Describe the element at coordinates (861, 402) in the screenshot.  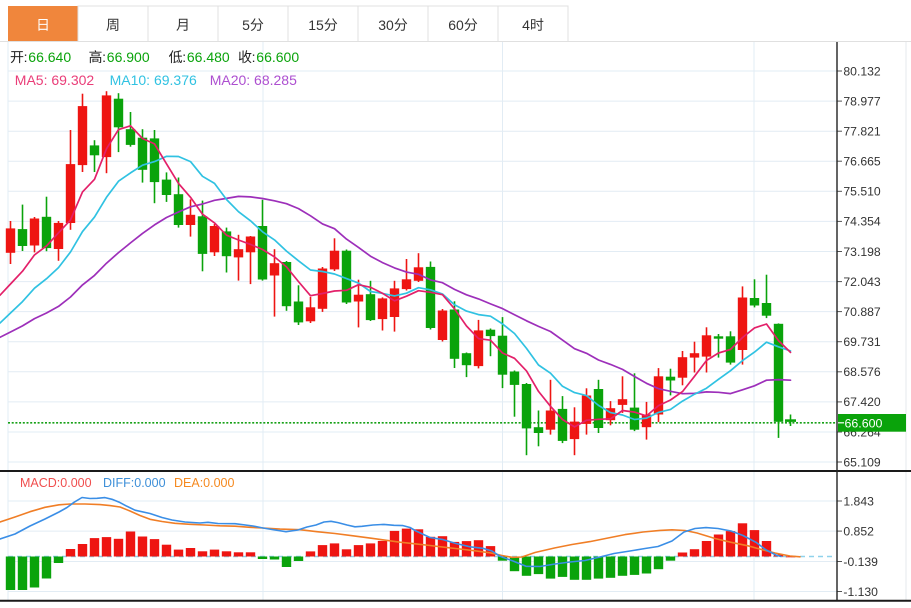
I see `svg-text: 67.420` at that location.